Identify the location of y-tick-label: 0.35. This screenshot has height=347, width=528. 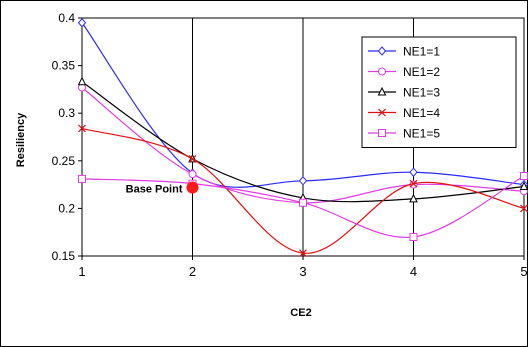
(64, 66).